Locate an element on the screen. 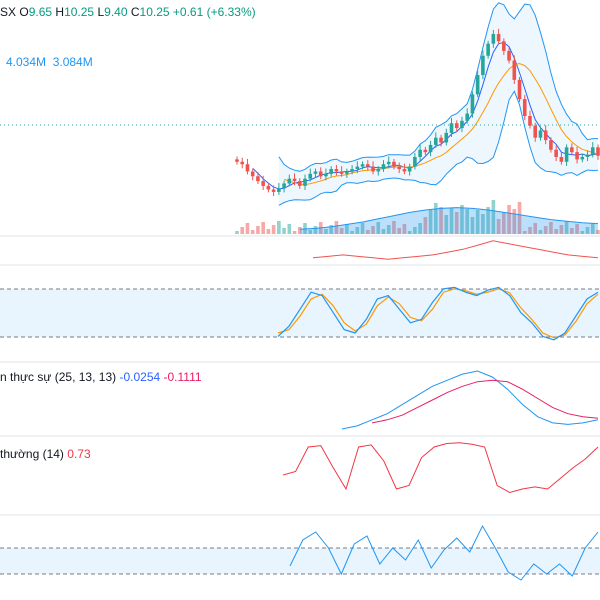 This screenshot has width=600, height=600. open-label: O is located at coordinates (24, 12).